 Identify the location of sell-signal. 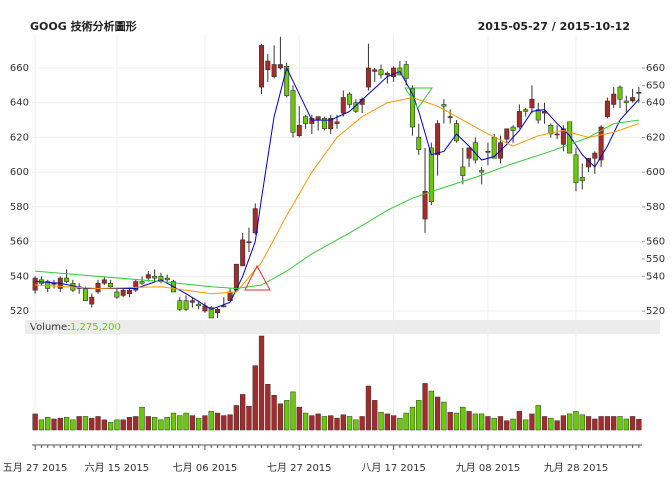
(418, 98).